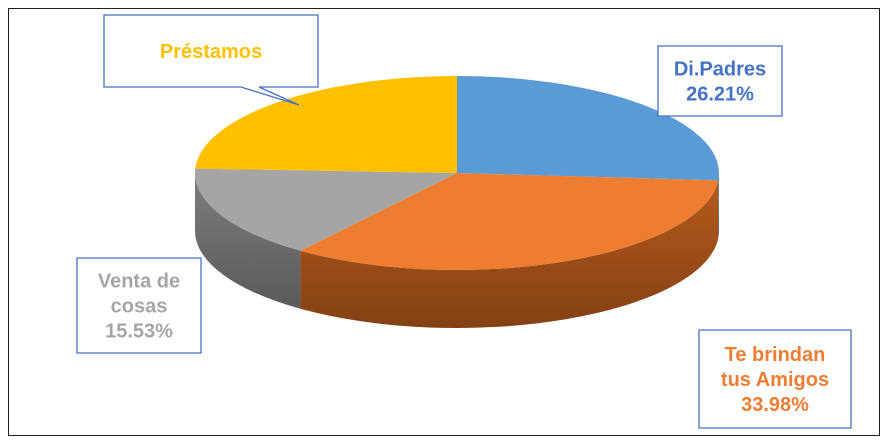 This screenshot has width=890, height=446. Describe the element at coordinates (211, 52) in the screenshot. I see `data-label-prestamos-line-1: Préstamos` at that location.